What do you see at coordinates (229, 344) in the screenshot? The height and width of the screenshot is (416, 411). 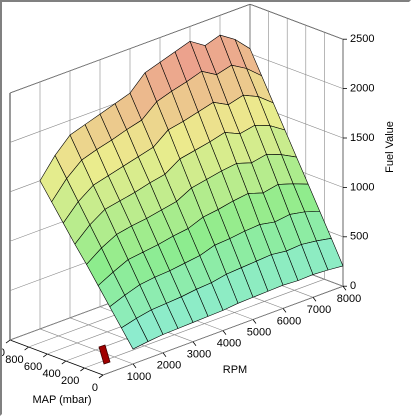 I see `x-tick-label: 4000` at bounding box center [229, 344].